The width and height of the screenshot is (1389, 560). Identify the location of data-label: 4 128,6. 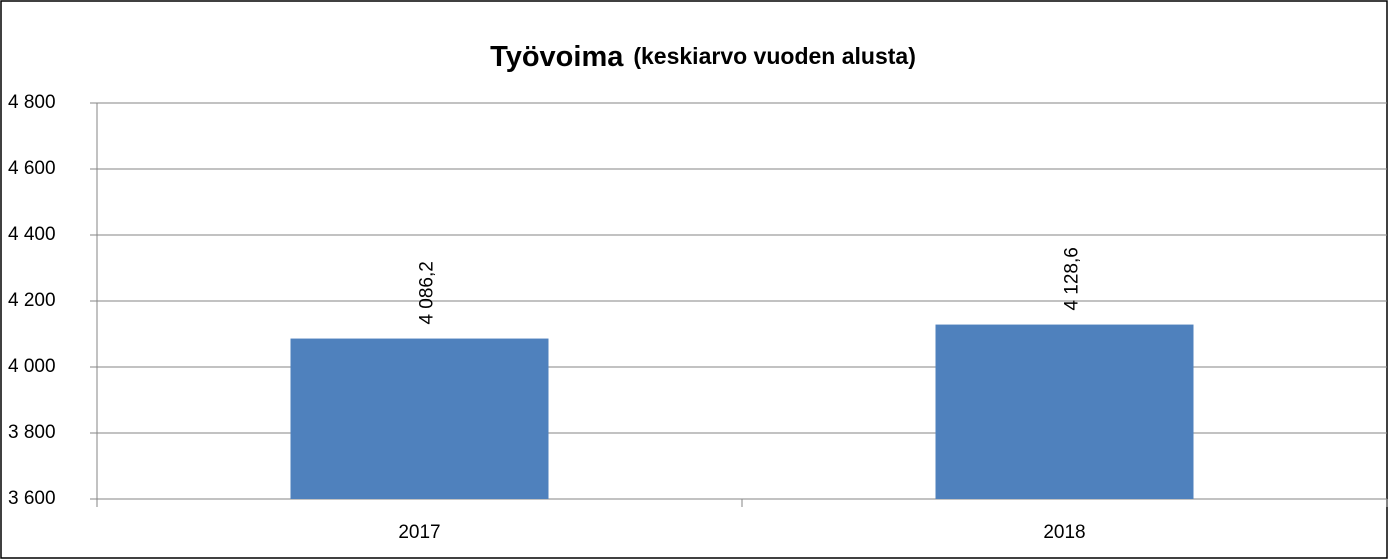
(1072, 278).